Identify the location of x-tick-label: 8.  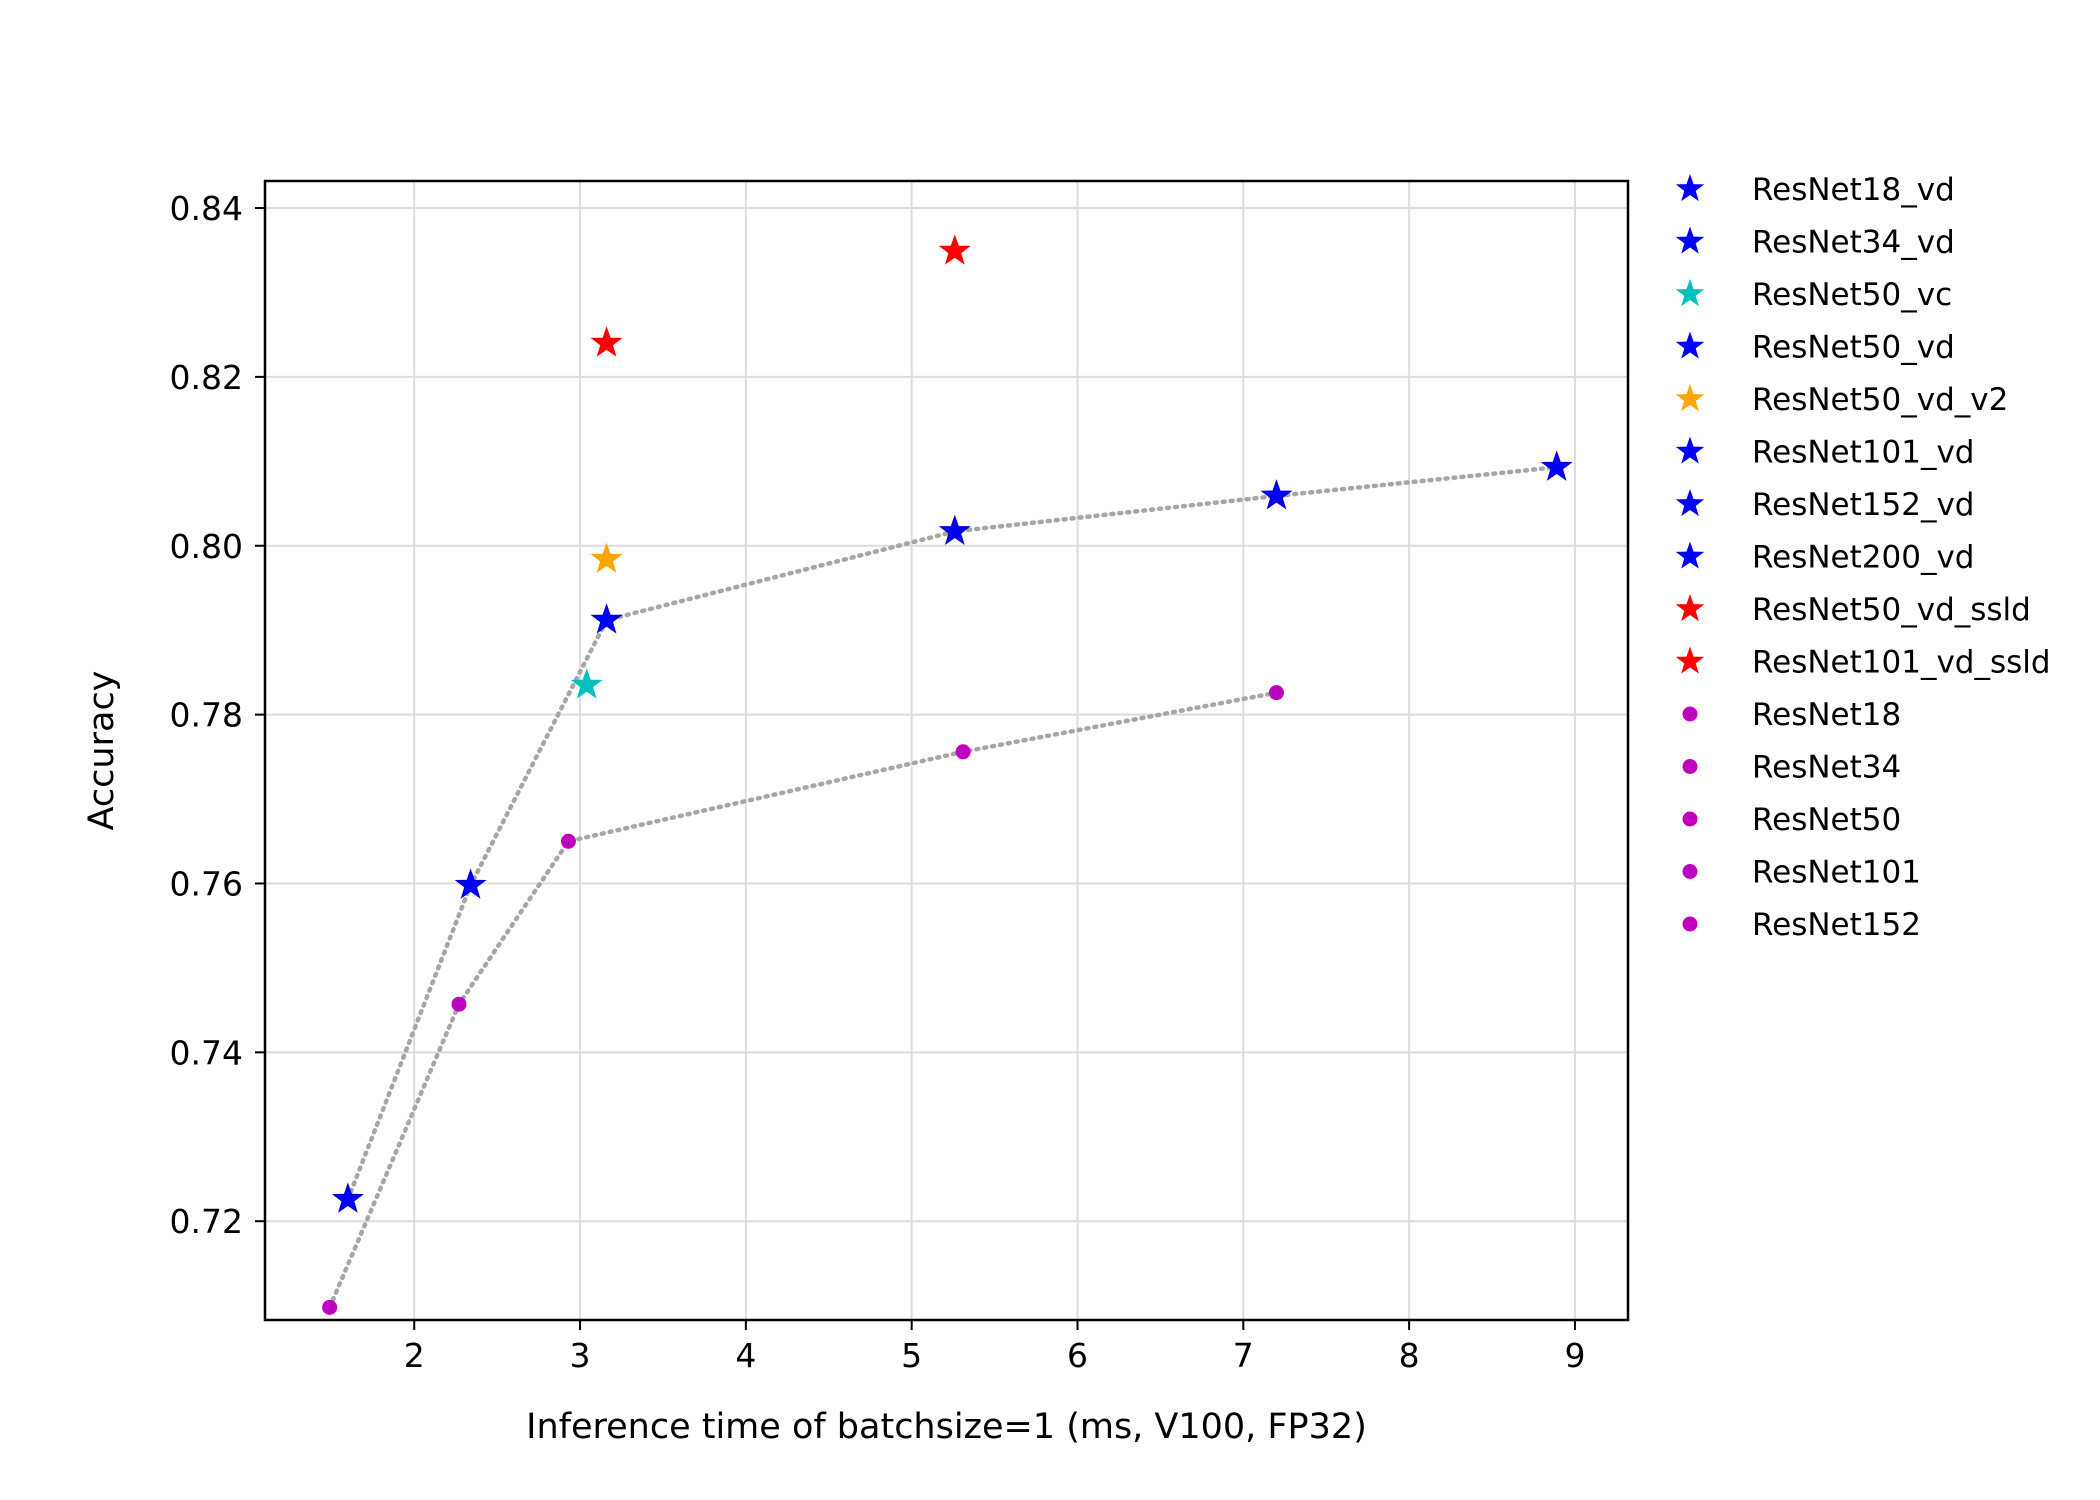
(1409, 1355).